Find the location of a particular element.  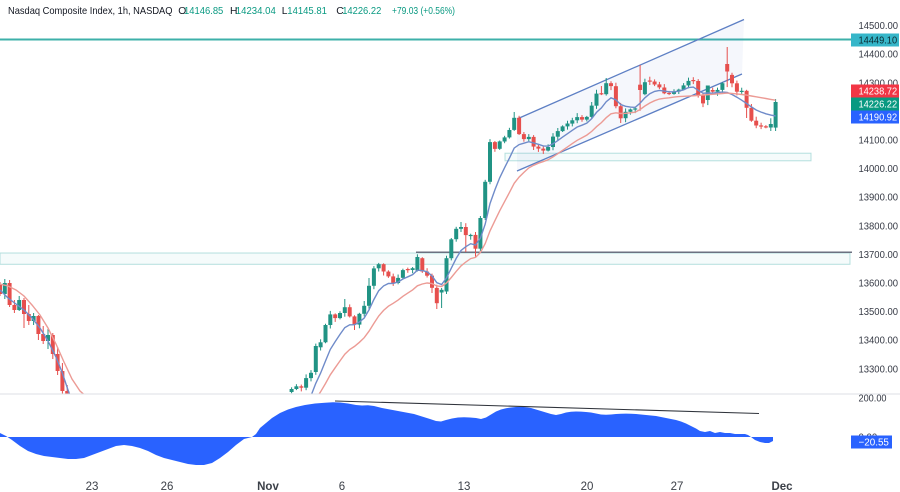

svg-text: 13 is located at coordinates (464, 486).